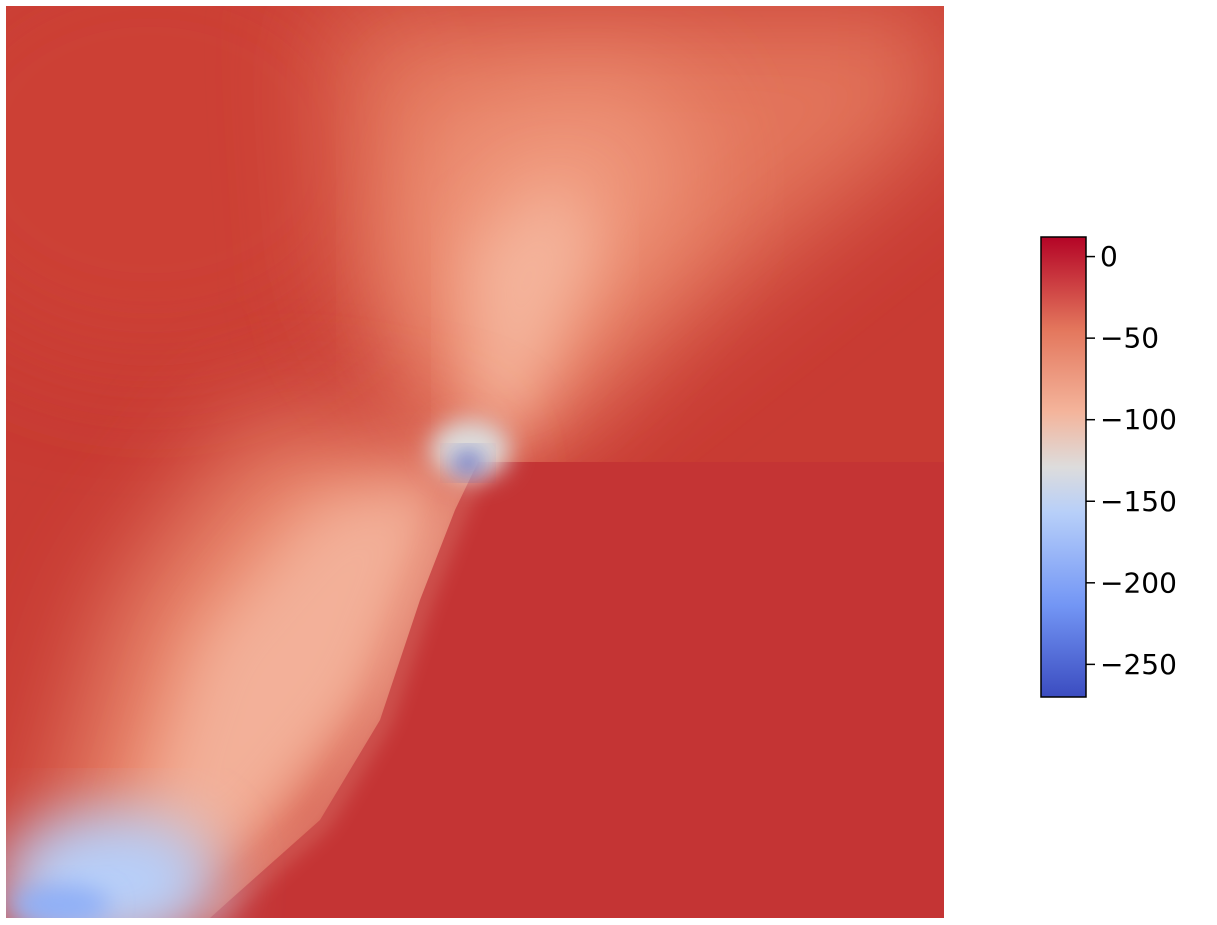 The height and width of the screenshot is (925, 1217). I want to click on colorbar-frame, so click(1063, 467).